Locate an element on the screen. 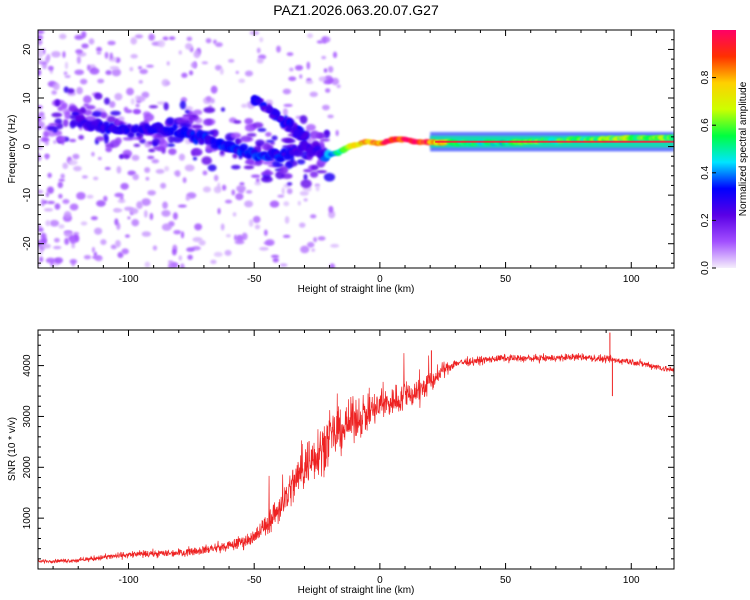 The image size is (750, 600). spectrogram-x-tick-label: 0 is located at coordinates (380, 279).